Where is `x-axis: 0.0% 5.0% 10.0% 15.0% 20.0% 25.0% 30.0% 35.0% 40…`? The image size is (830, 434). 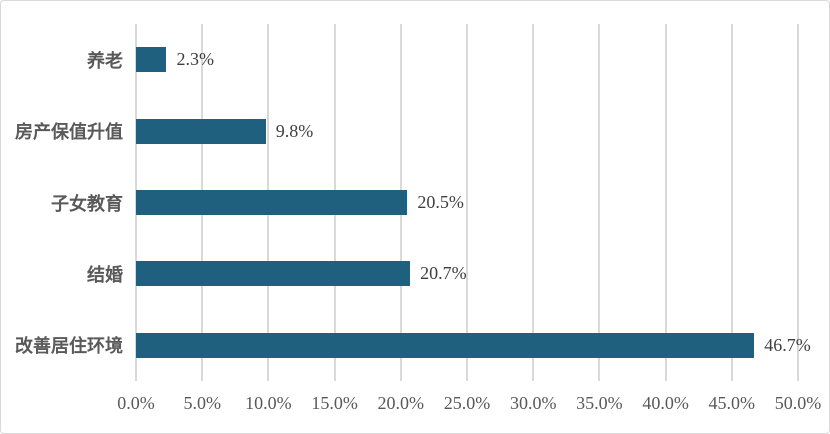 x-axis: 0.0% 5.0% 10.0% 15.0% 20.0% 25.0% 30.0% 35.0% 40… is located at coordinates (469, 406).